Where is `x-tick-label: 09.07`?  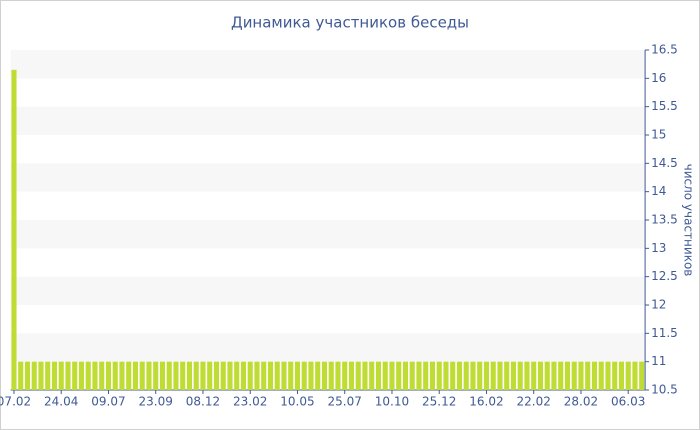 x-tick-label: 09.07 is located at coordinates (108, 402).